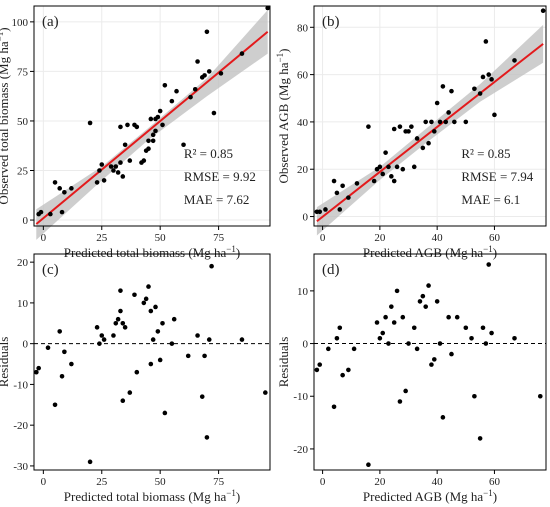  Describe the element at coordinates (283, 116) in the screenshot. I see `y-axis-label: Observed AGB (Mg ha−1)` at that location.